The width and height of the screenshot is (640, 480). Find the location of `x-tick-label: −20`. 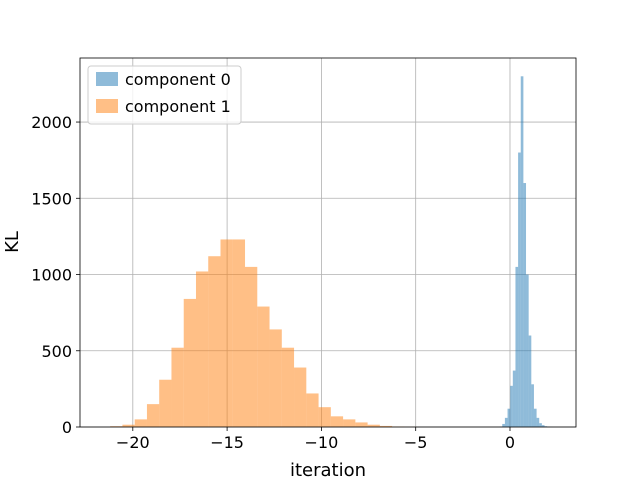

x-tick-label: −20 is located at coordinates (133, 442).